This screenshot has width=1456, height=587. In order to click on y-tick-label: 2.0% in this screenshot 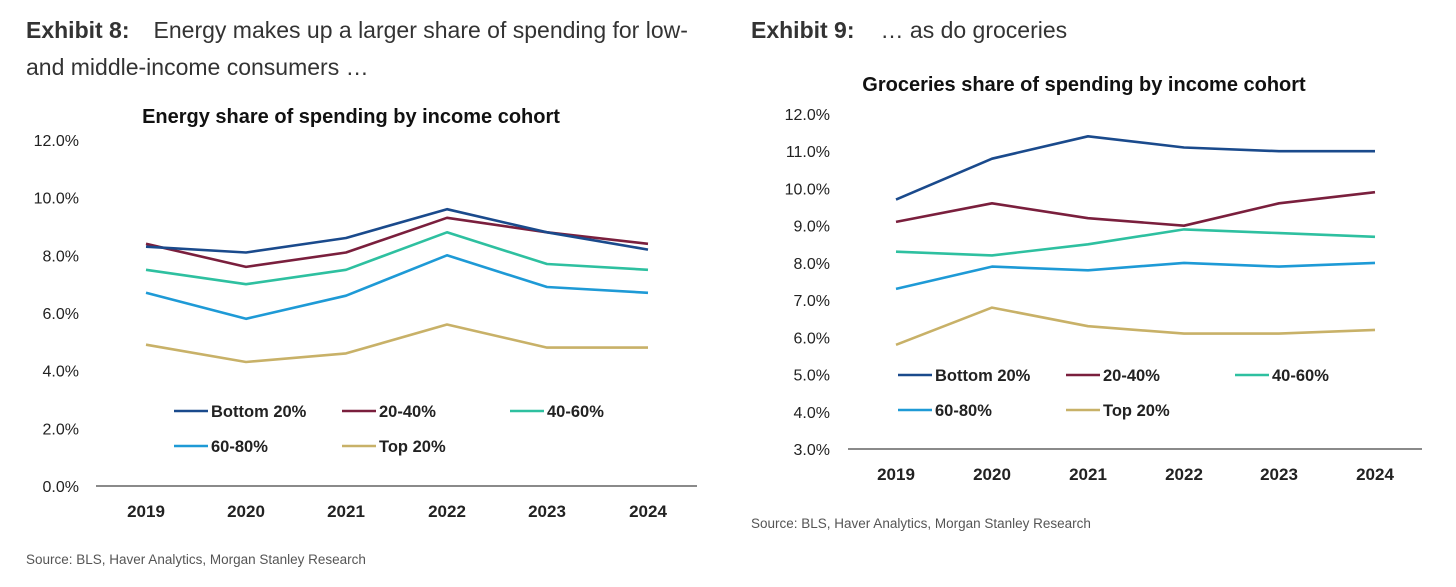, I will do `click(61, 429)`.